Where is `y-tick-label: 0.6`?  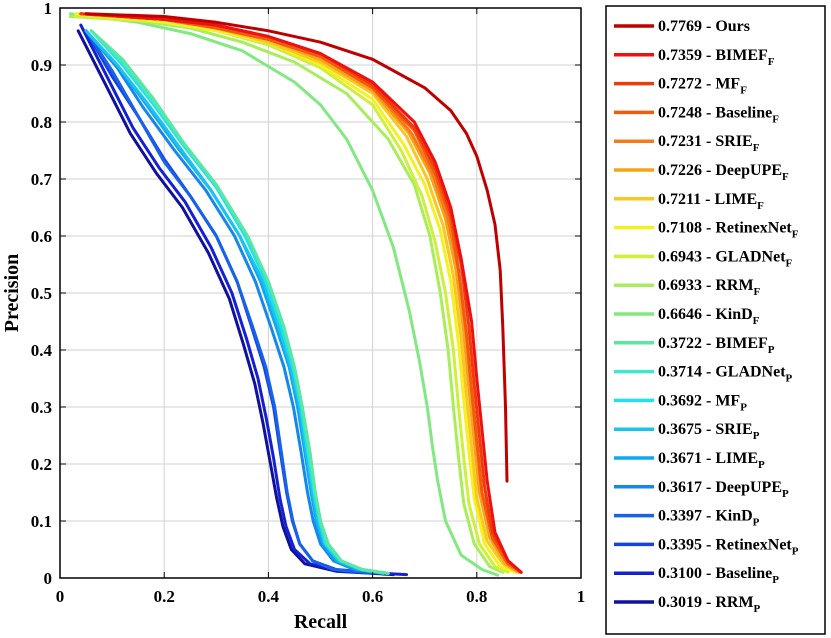 y-tick-label: 0.6 is located at coordinates (41, 236).